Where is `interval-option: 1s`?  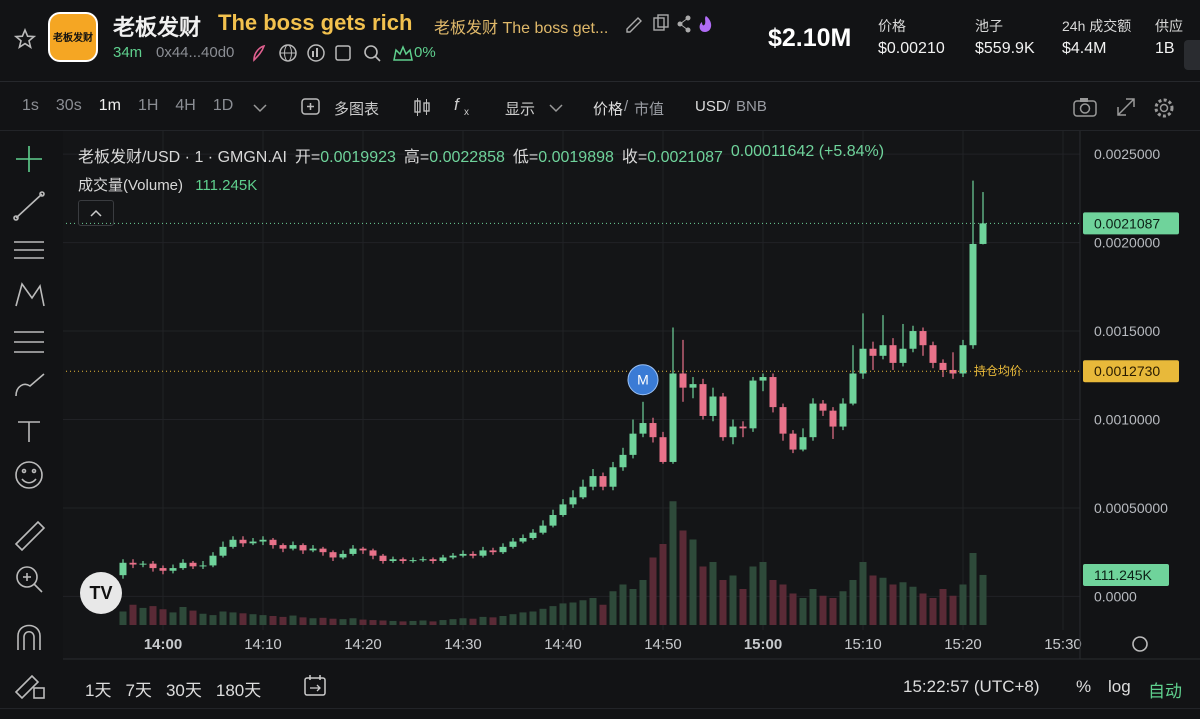 interval-option: 1s is located at coordinates (30, 105).